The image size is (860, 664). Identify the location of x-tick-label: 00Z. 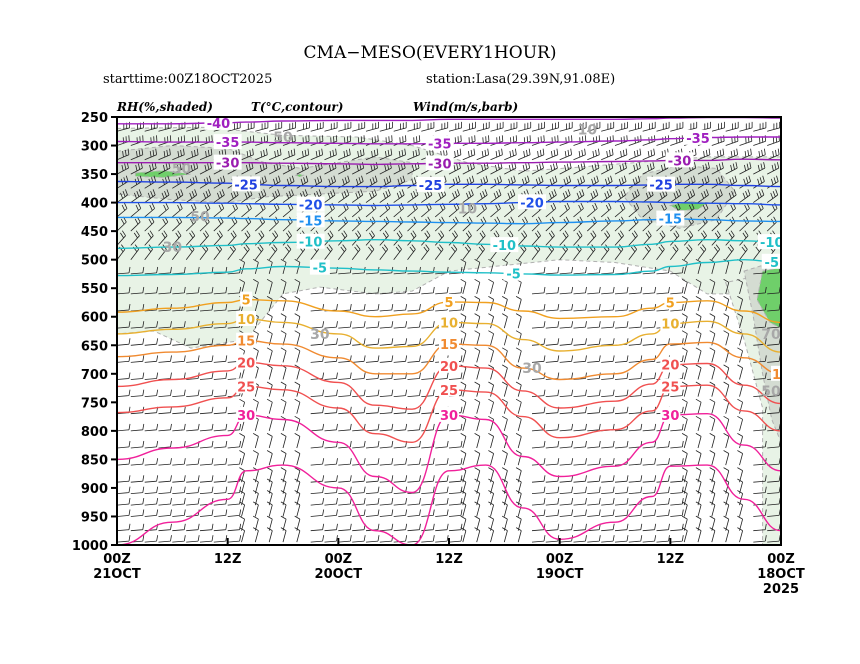
(781, 559).